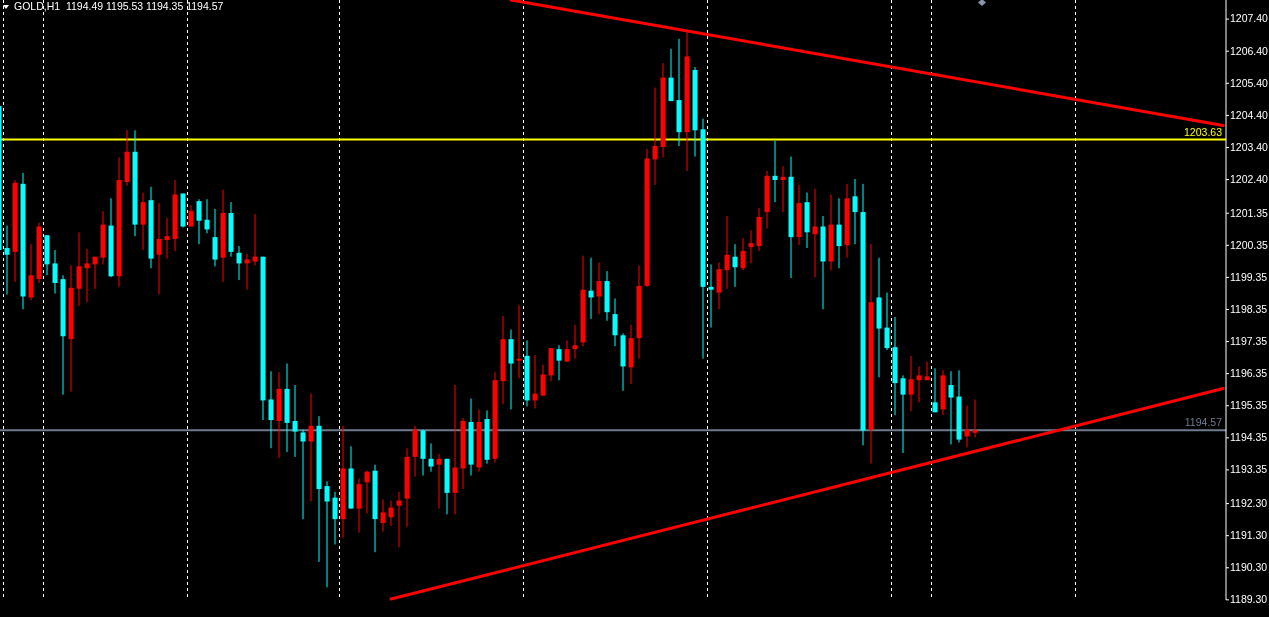  What do you see at coordinates (1249, 50) in the screenshot?
I see `y-tick-label: 1206.40` at bounding box center [1249, 50].